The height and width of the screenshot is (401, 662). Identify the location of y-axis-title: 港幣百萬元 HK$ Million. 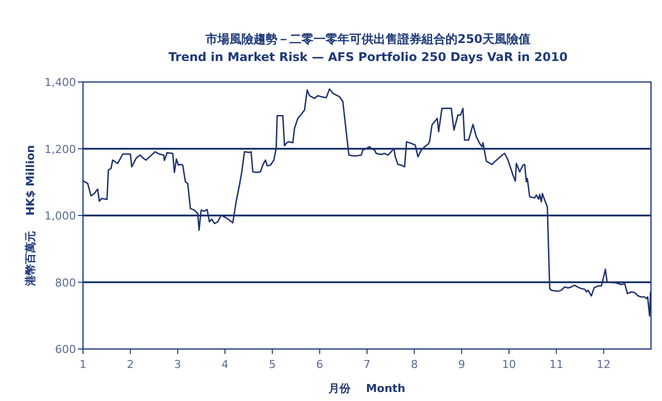
(30, 216).